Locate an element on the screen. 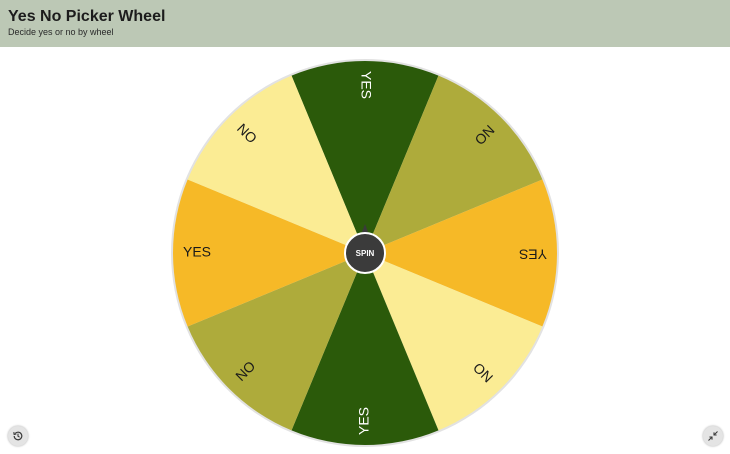 The width and height of the screenshot is (730, 454). history-icon is located at coordinates (18, 436).